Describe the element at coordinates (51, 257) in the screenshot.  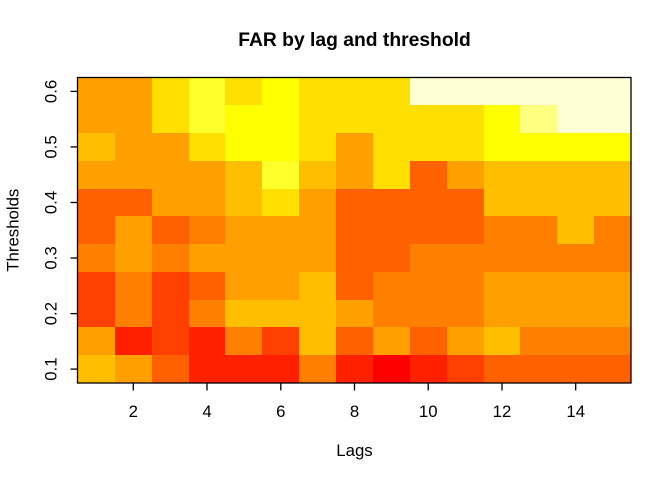
I see `svg-text: 0.3` at that location.